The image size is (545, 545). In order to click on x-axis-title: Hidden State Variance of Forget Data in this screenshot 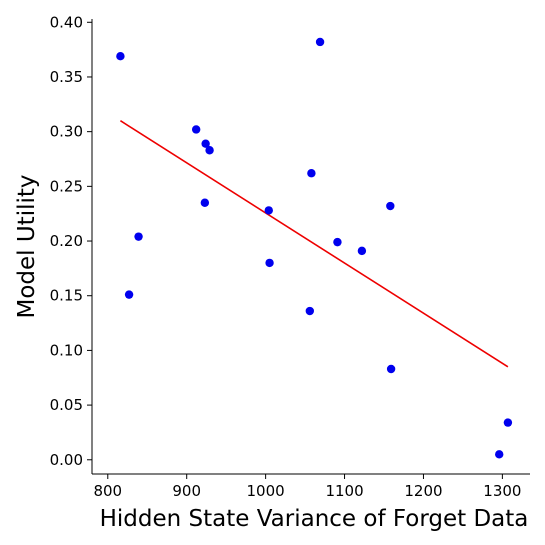, I will do `click(314, 519)`.